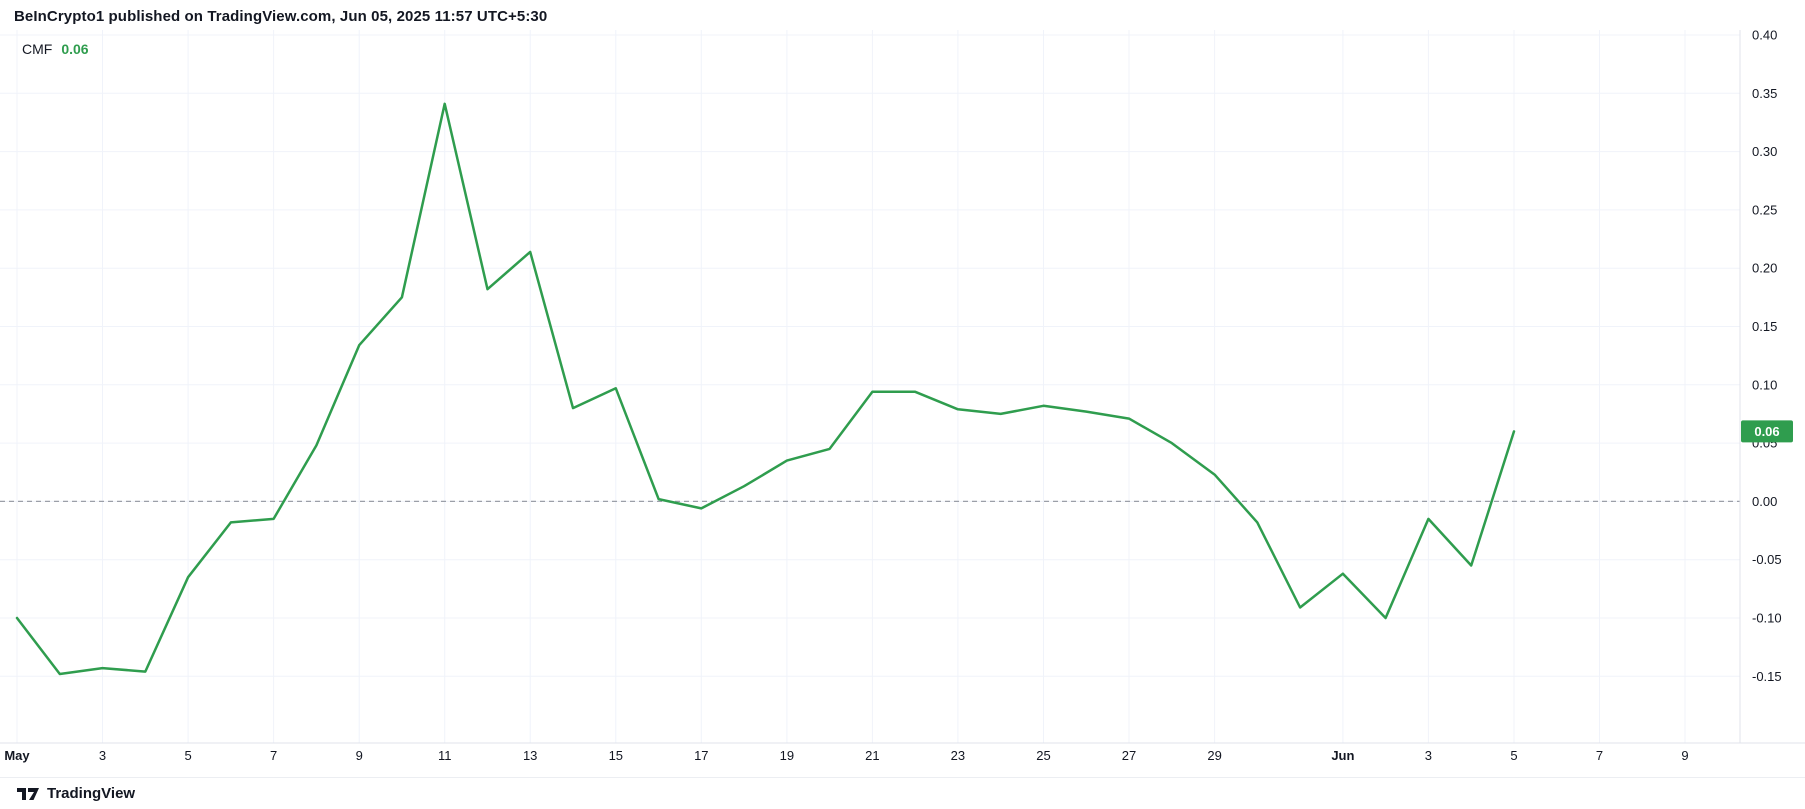 The width and height of the screenshot is (1805, 809). I want to click on price-badge-value: 0.06, so click(1766, 431).